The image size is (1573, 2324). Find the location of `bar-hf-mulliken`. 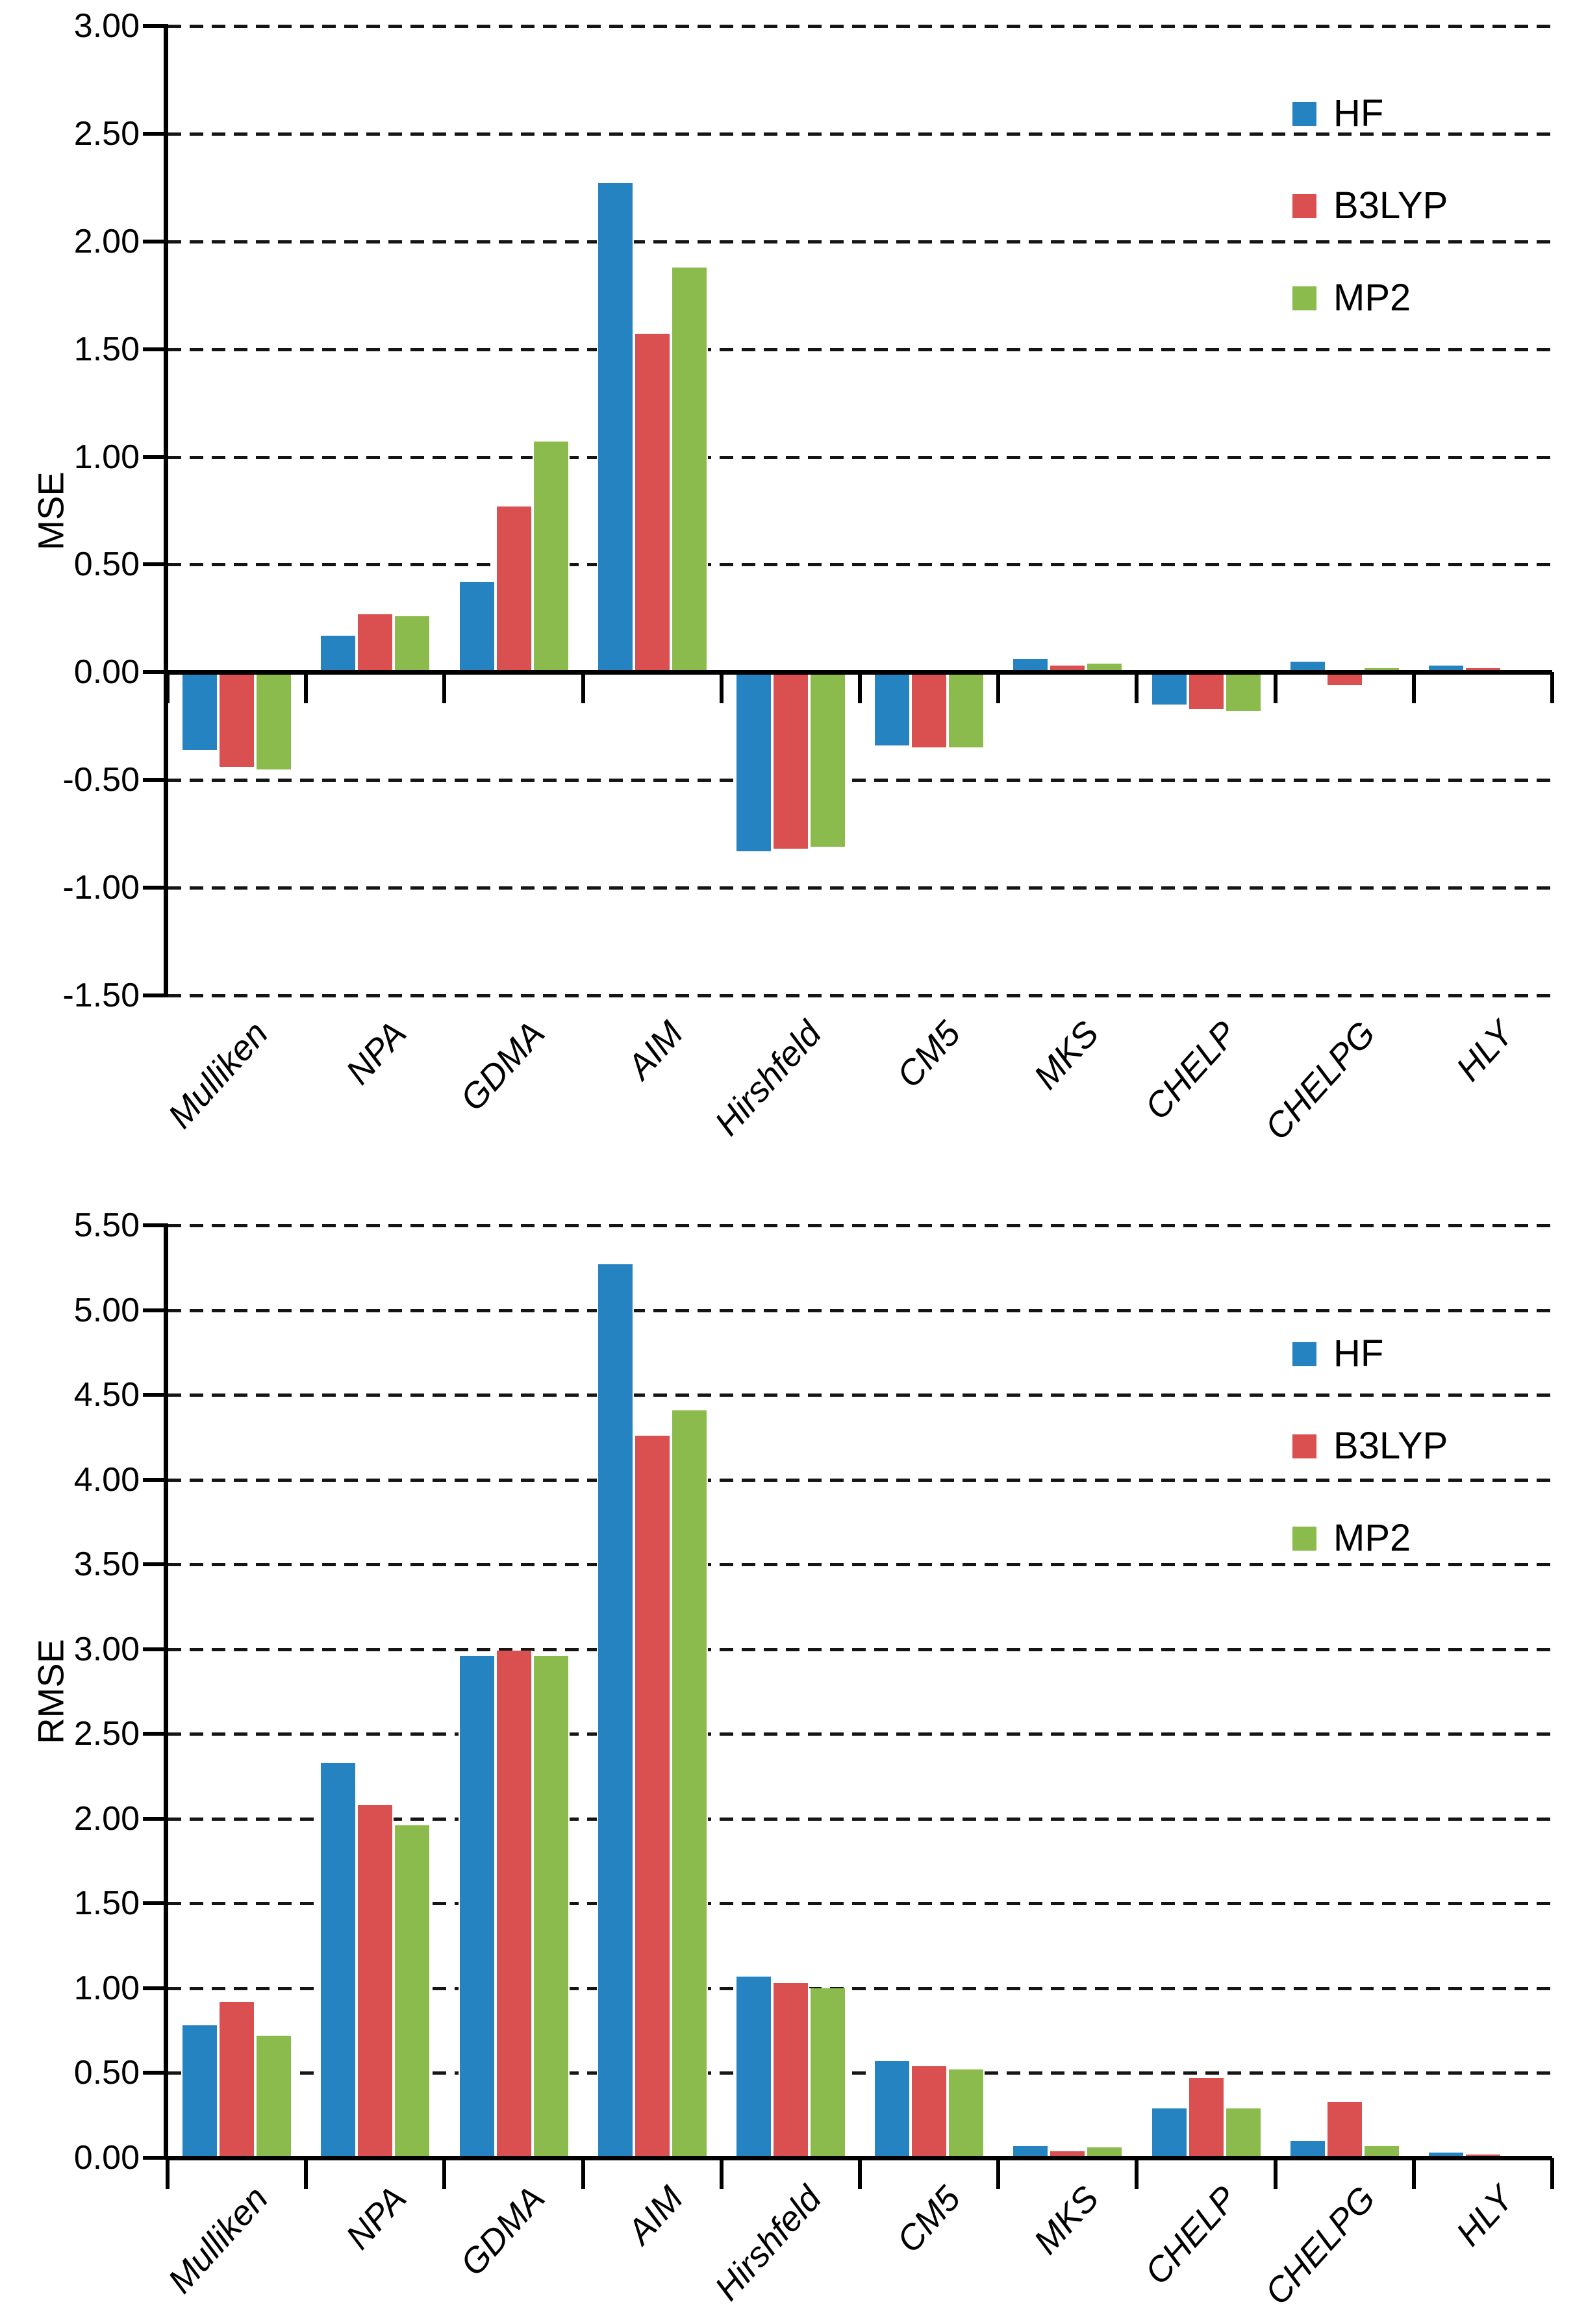

bar-hf-mulliken is located at coordinates (200, 2092).